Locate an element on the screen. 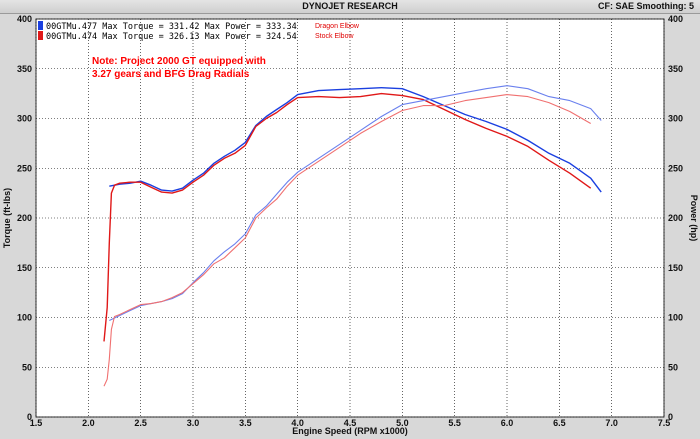 The width and height of the screenshot is (700, 439). y-left-tick-2: 100 is located at coordinates (24, 318).